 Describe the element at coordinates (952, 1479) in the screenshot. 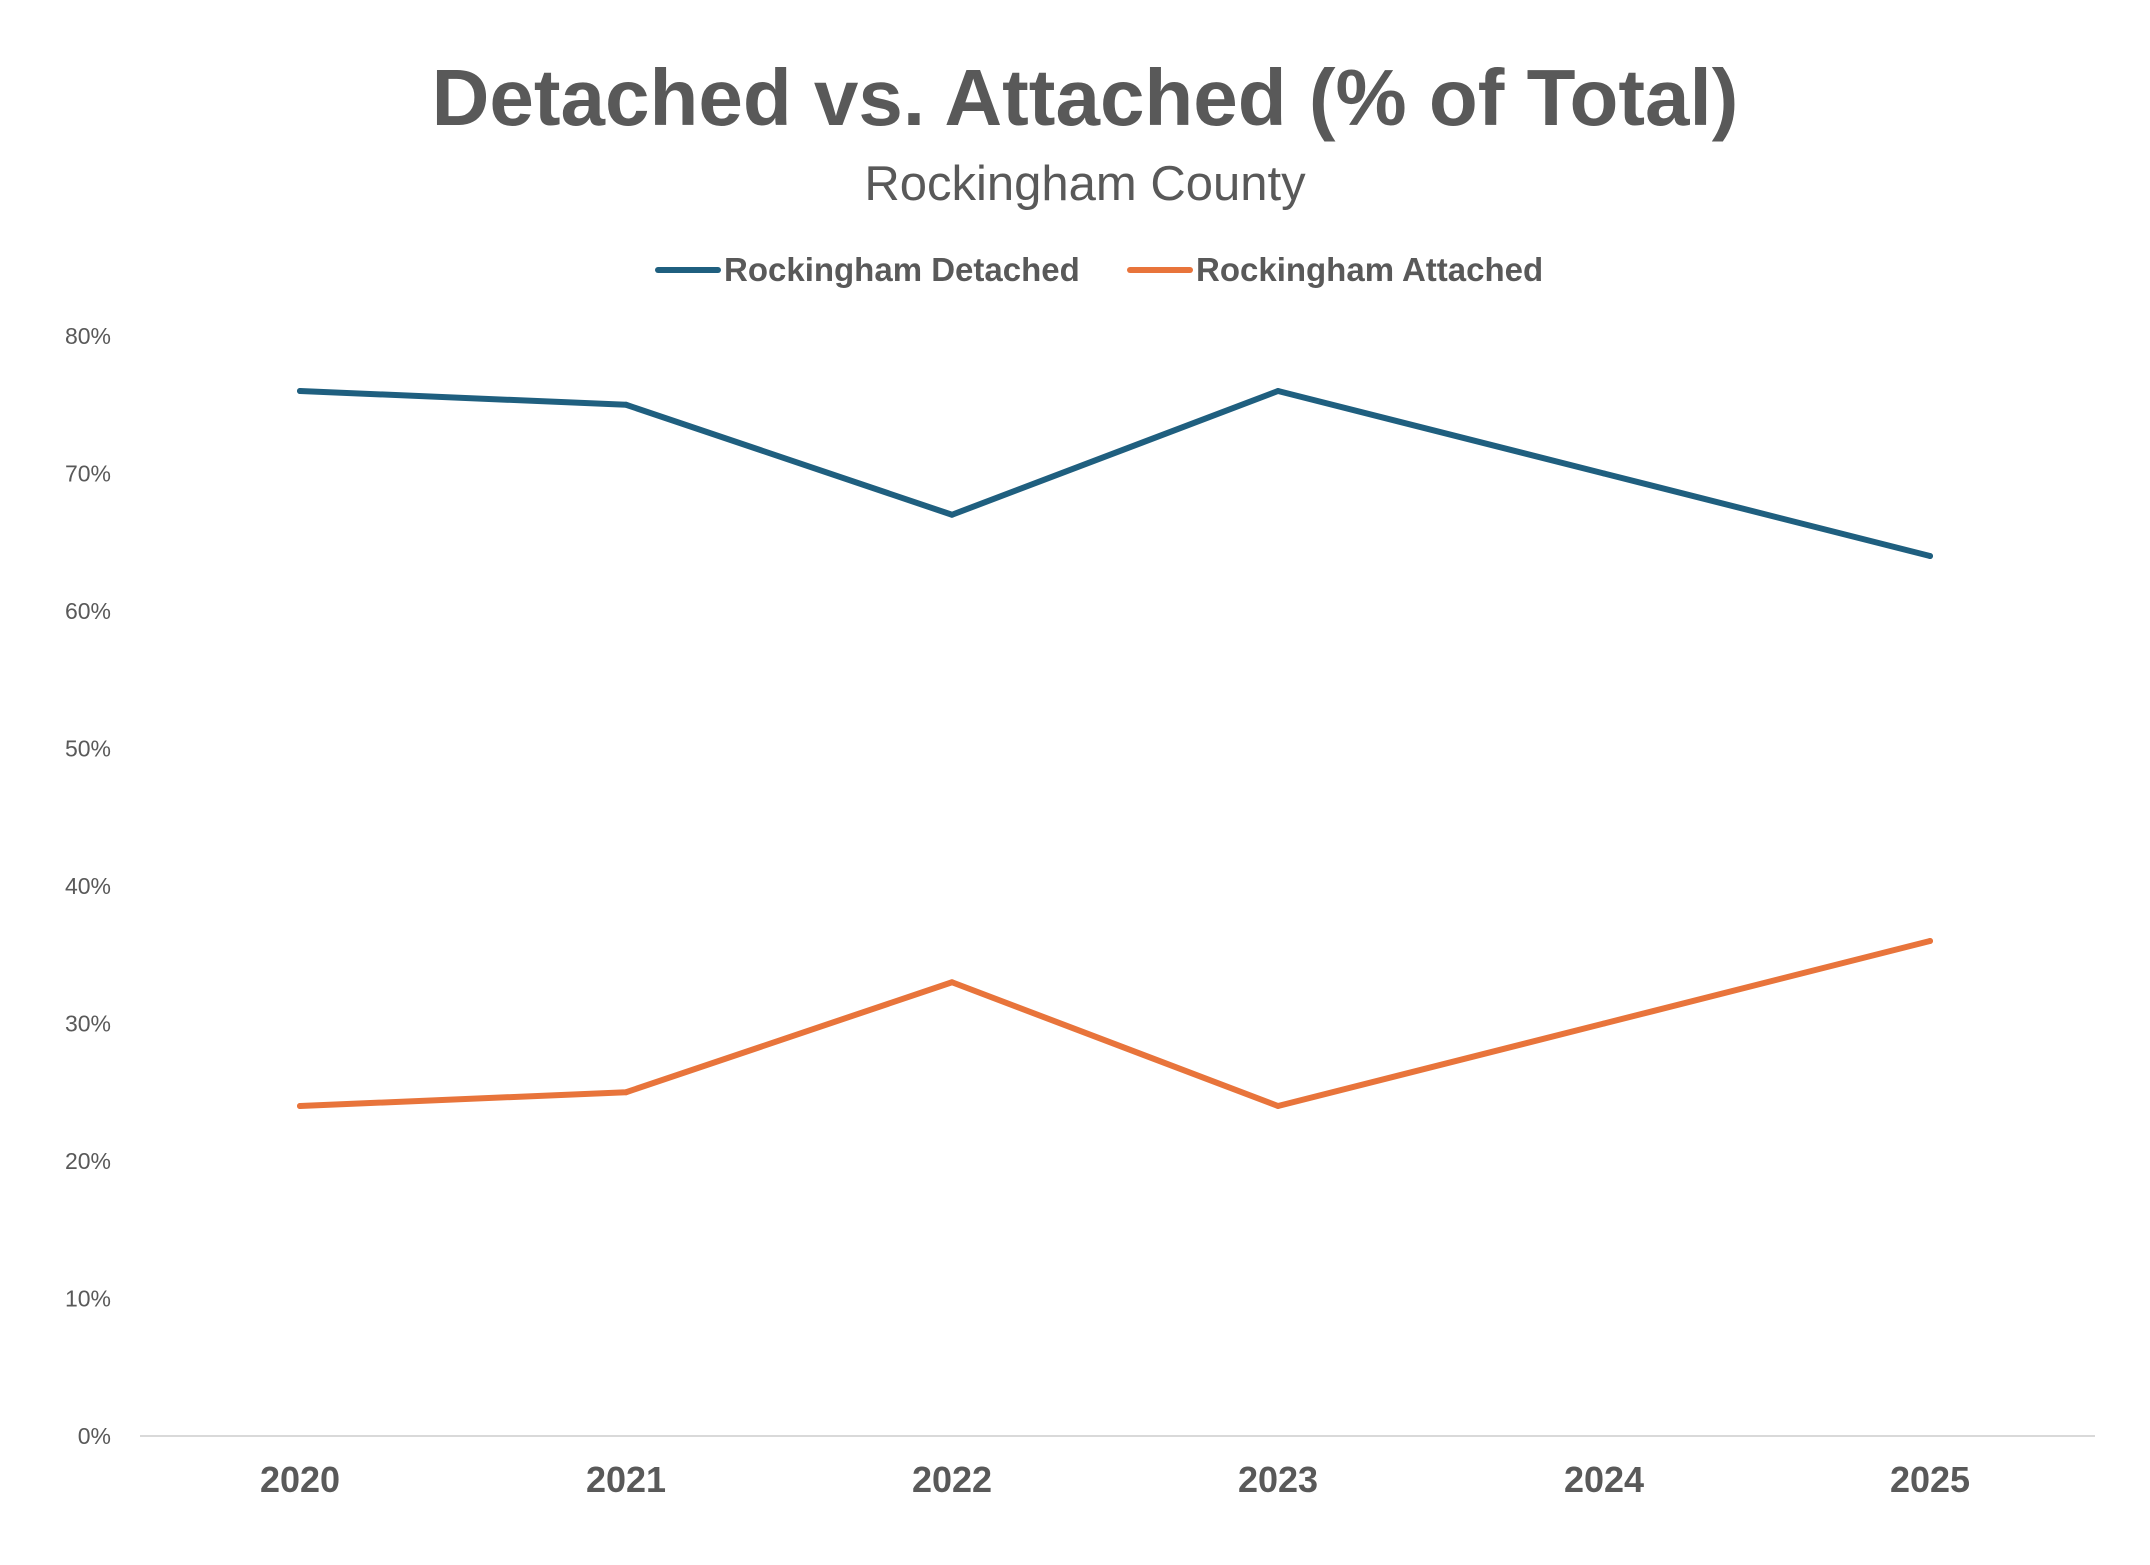

I see `x-tick-label: 2022` at that location.